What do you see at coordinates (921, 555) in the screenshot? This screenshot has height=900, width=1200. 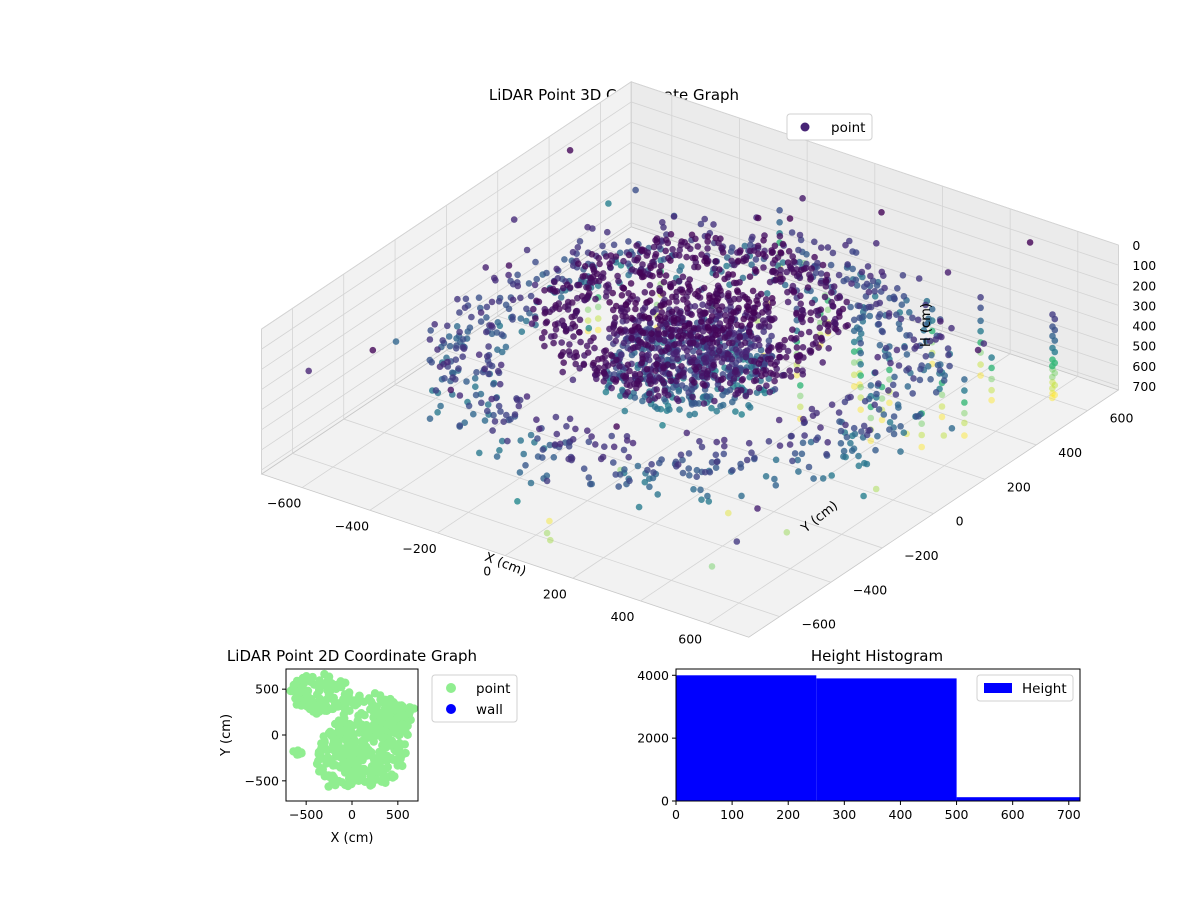 I see `plot3d-ytick-label: −200` at bounding box center [921, 555].